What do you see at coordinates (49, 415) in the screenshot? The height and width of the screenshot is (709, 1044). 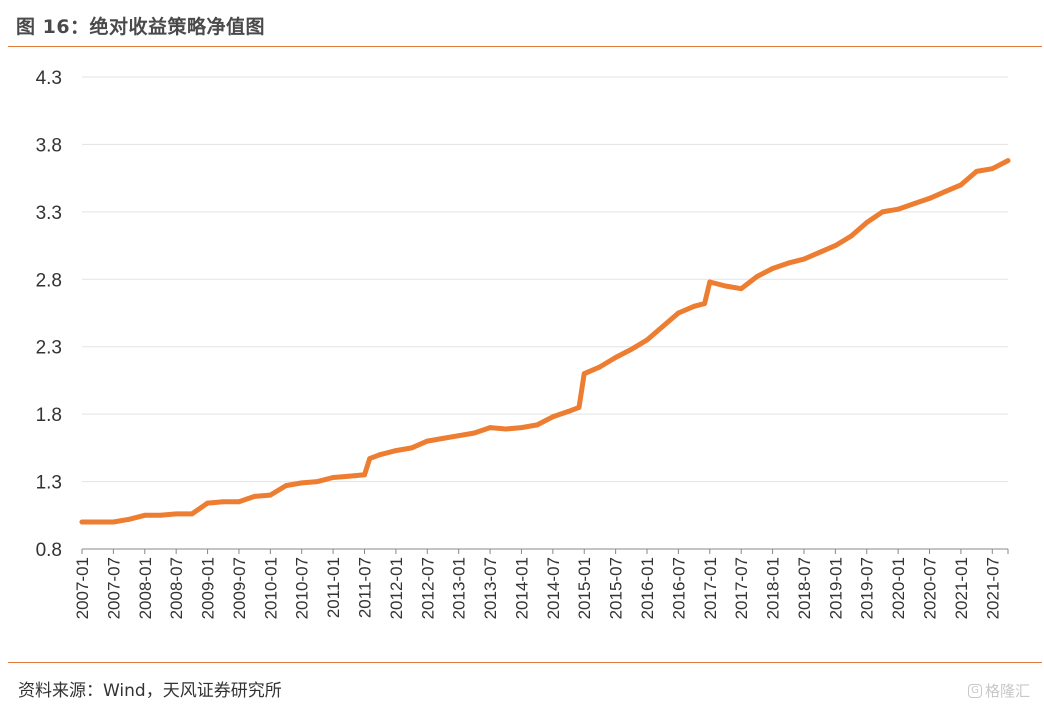 I see `y-tick-label: 1.8` at bounding box center [49, 415].